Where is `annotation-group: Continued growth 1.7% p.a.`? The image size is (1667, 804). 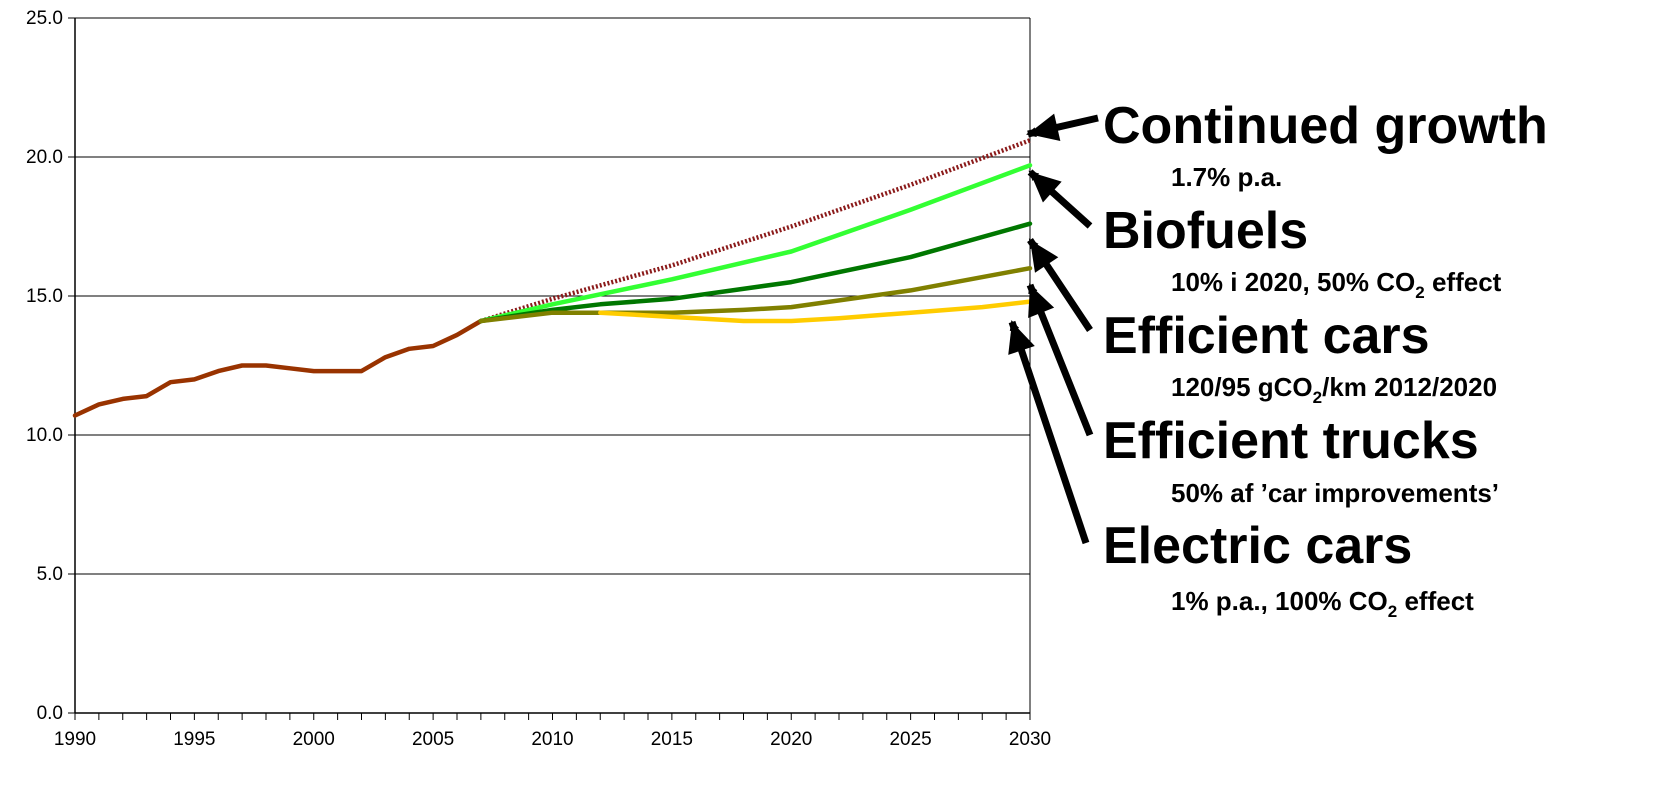 annotation-group: Continued growth 1.7% p.a. is located at coordinates (1325, 144).